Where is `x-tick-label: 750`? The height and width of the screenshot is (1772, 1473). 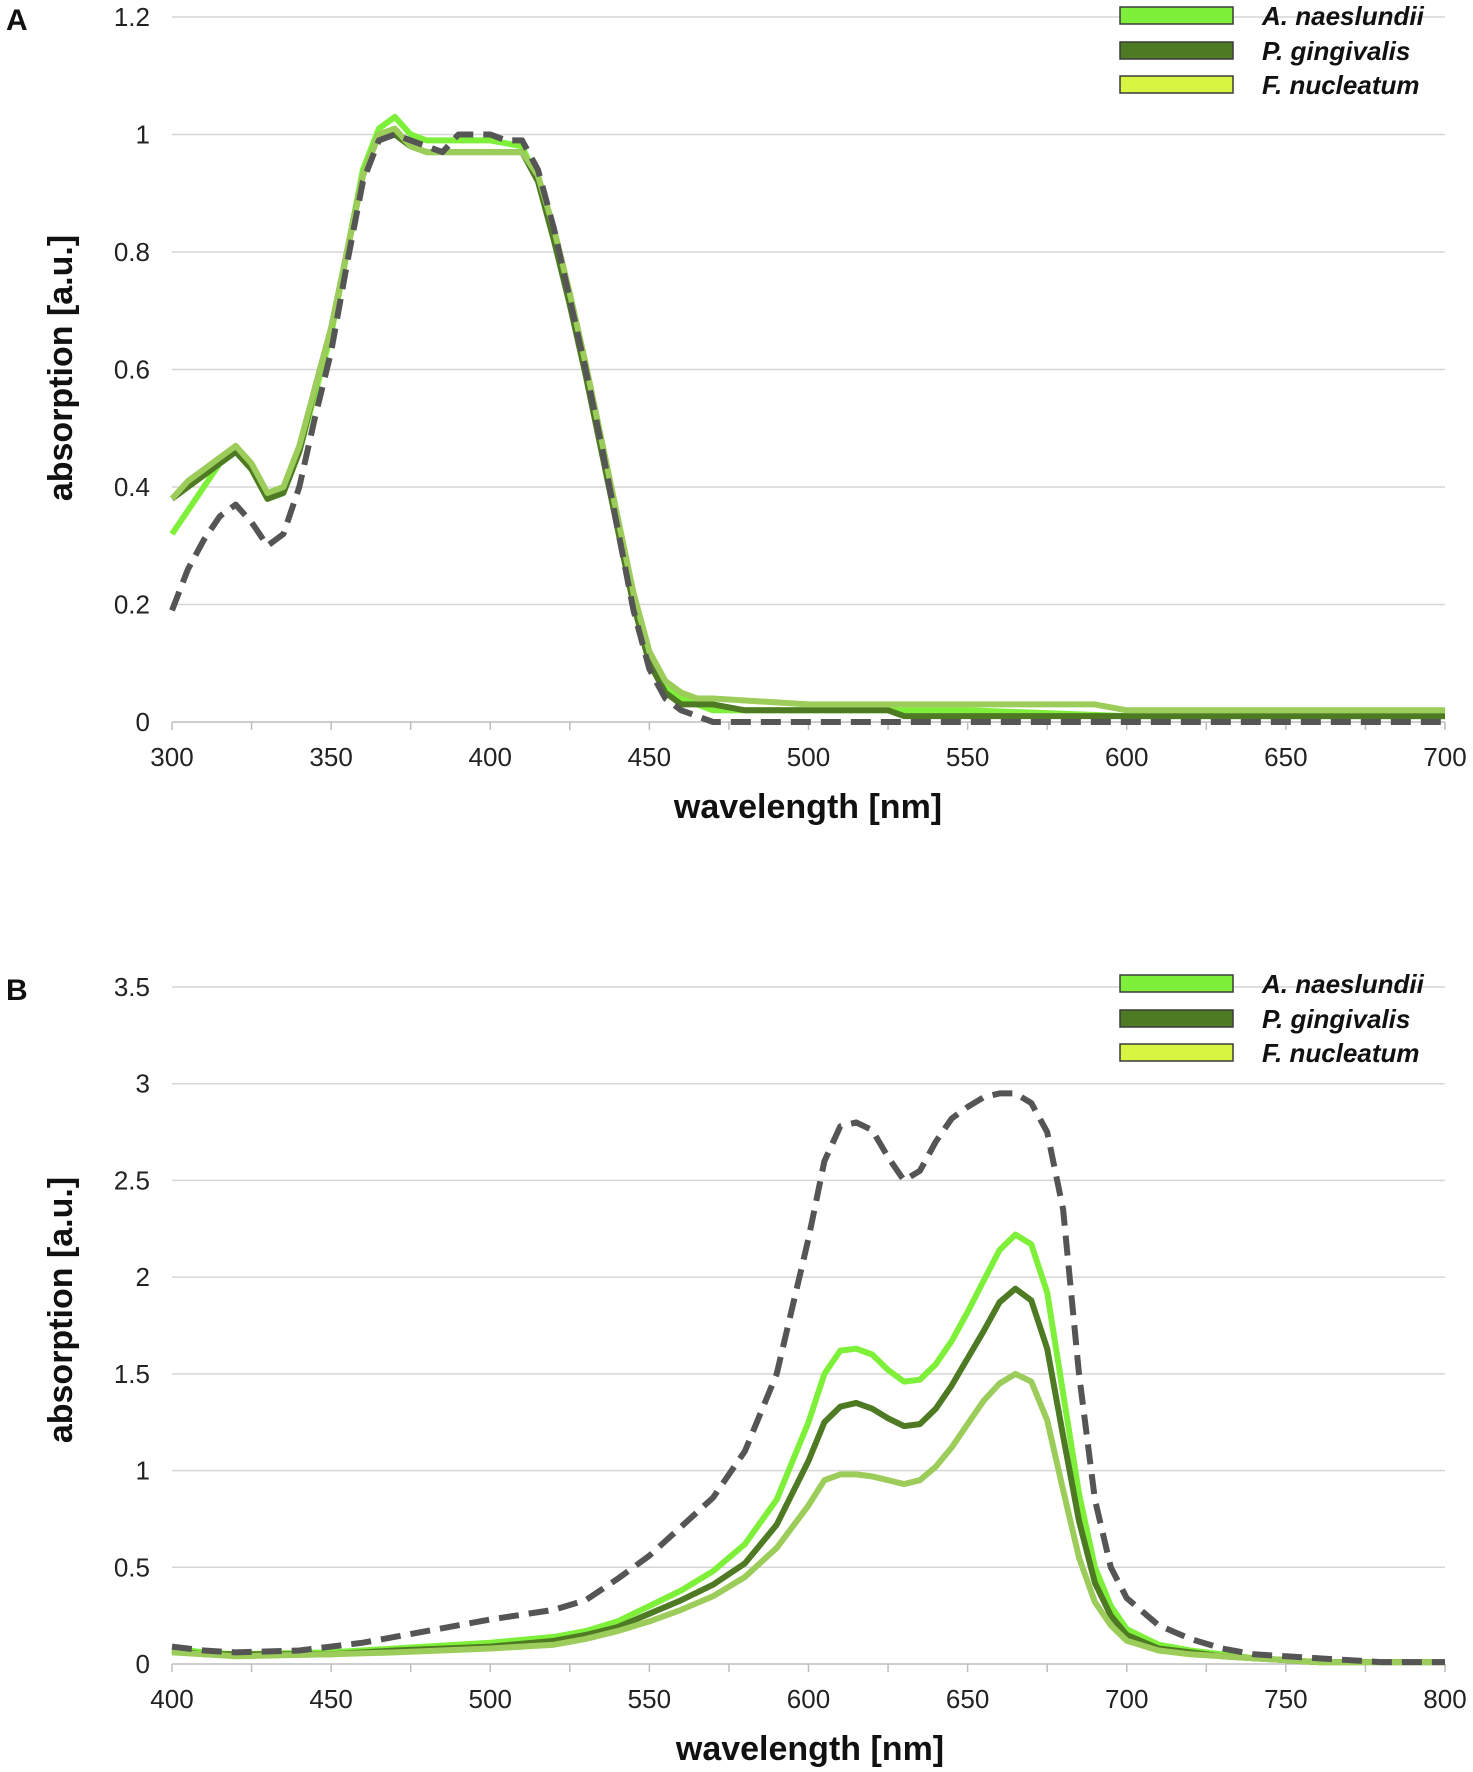
x-tick-label: 750 is located at coordinates (1285, 1699).